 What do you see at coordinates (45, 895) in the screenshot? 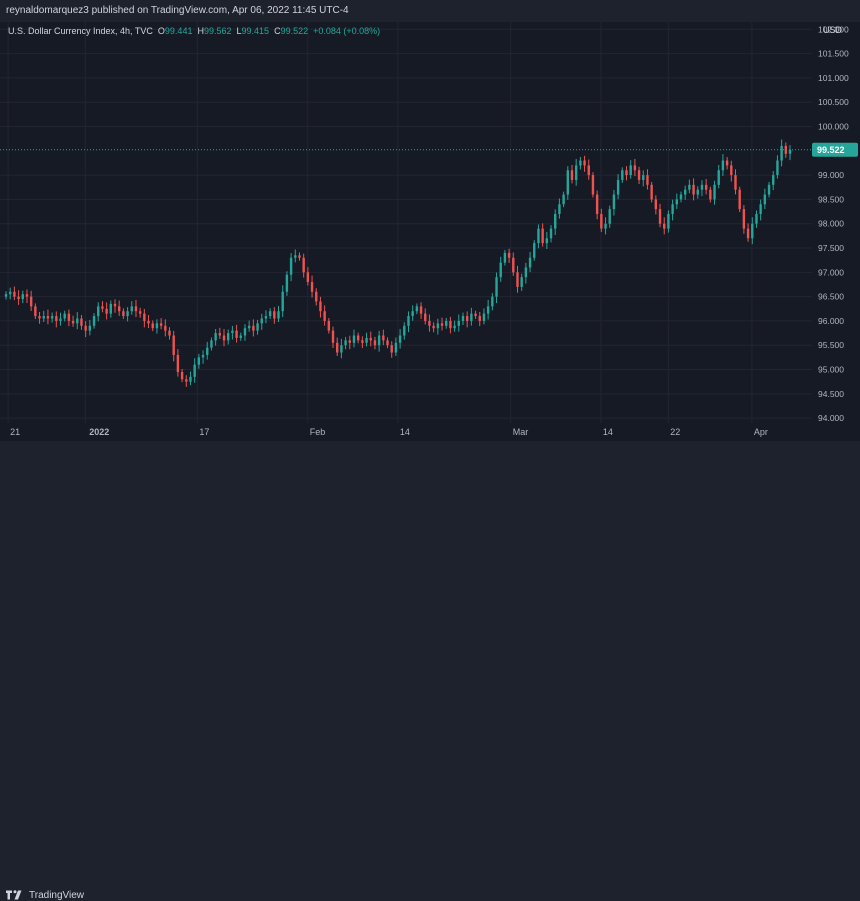
I see `tradingview-brand: TradingView` at bounding box center [45, 895].